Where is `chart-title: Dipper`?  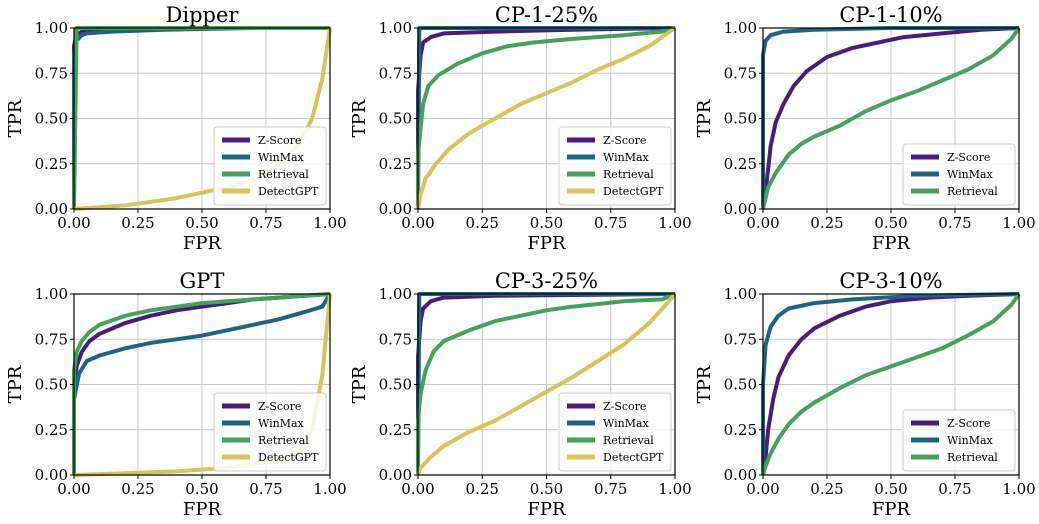
chart-title: Dipper is located at coordinates (203, 15).